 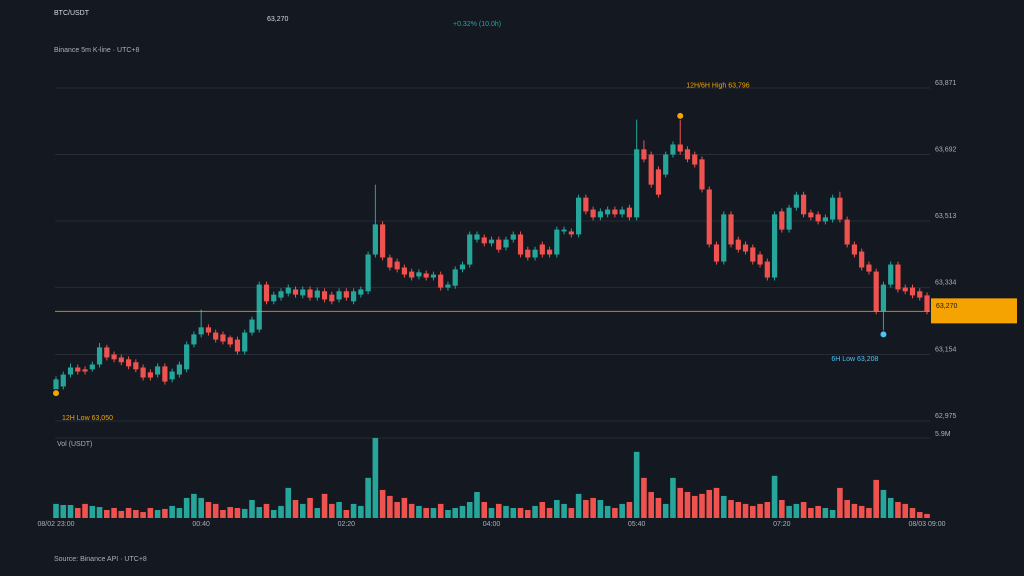 What do you see at coordinates (56, 524) in the screenshot?
I see `x-tick-label: 08/02 23:00` at bounding box center [56, 524].